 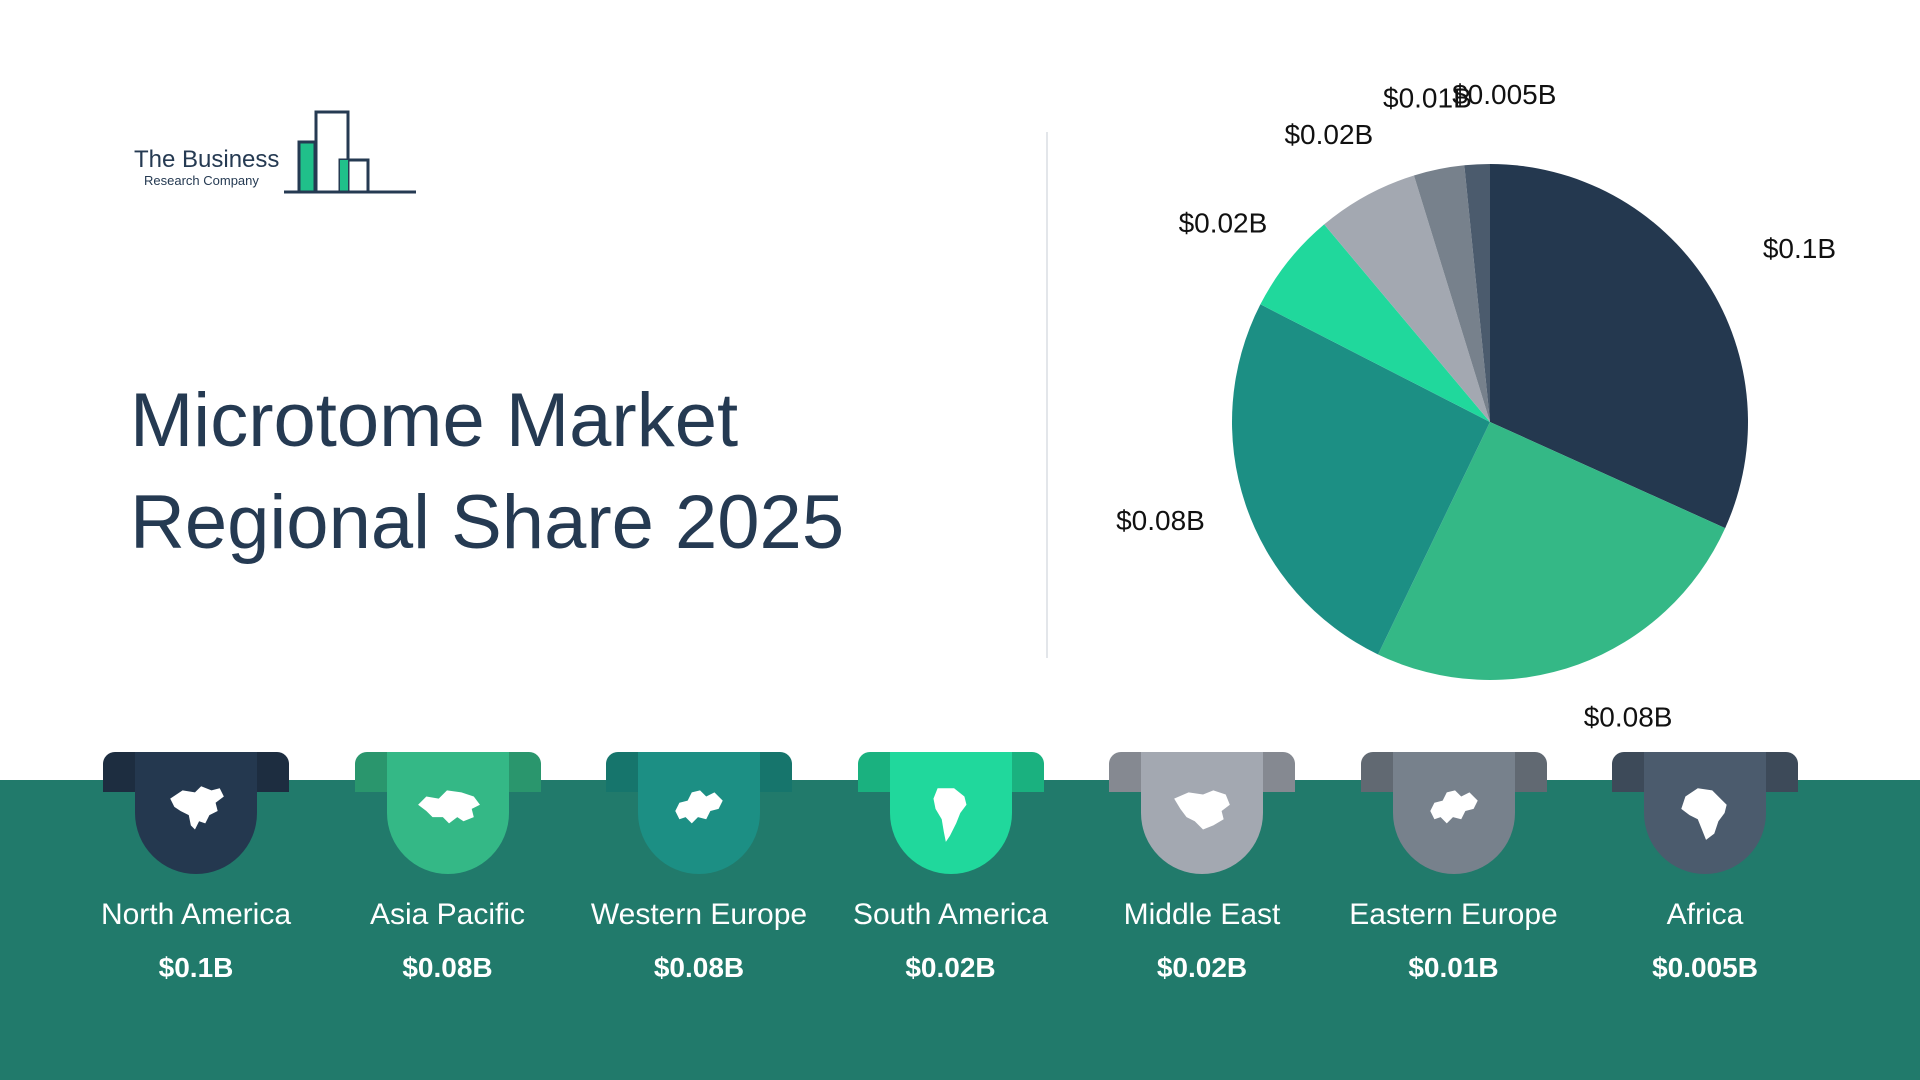 I want to click on africa-map-icon, so click(x=1704, y=814).